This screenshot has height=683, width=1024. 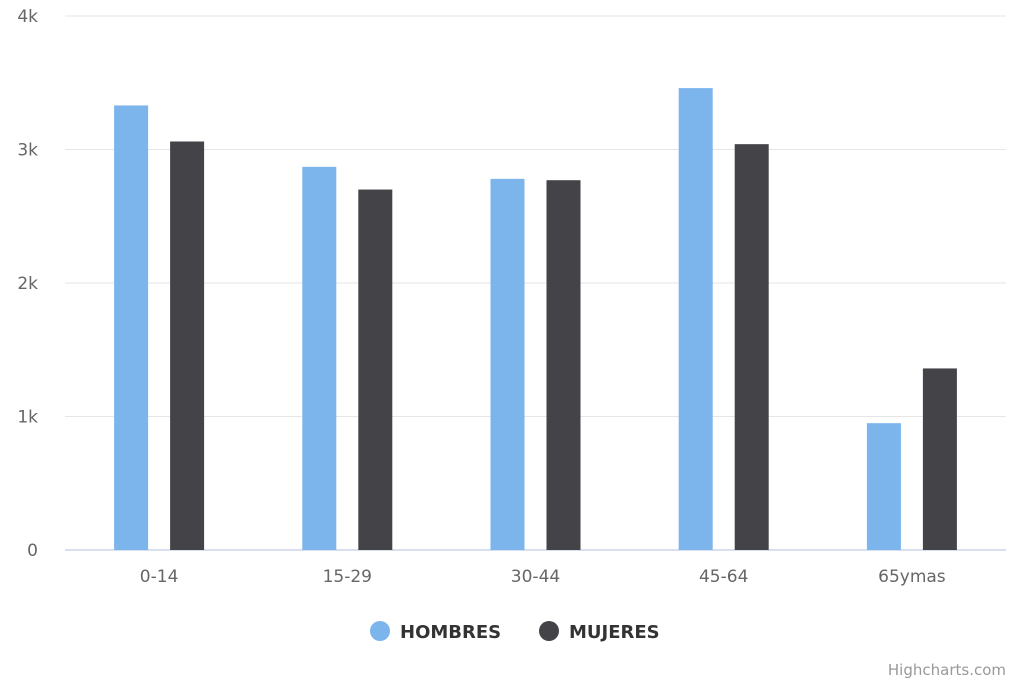 I want to click on x-tick-label: 15-29, so click(x=347, y=577).